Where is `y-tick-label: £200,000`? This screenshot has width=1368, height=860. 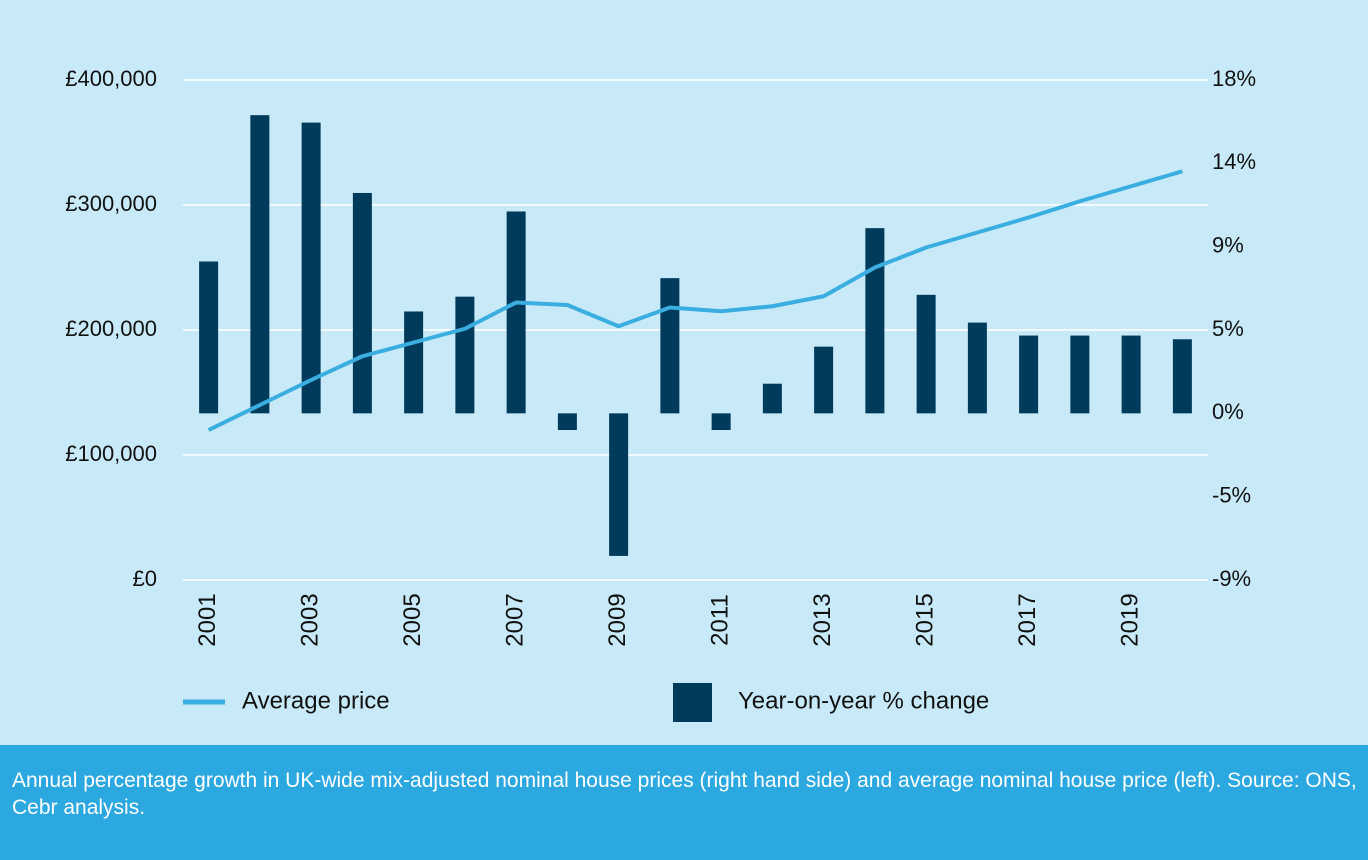
y-tick-label: £200,000 is located at coordinates (111, 328).